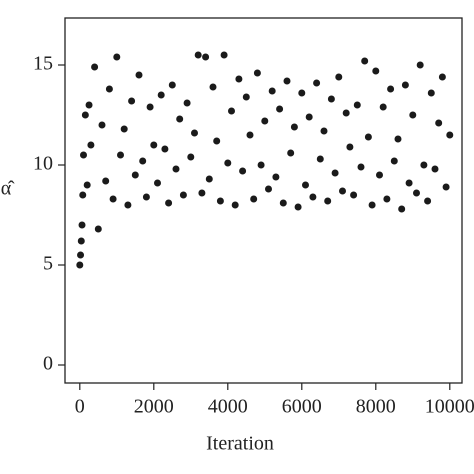 This screenshot has width=474, height=474. Describe the element at coordinates (240, 444) in the screenshot. I see `x-axis-label: Iteration` at that location.